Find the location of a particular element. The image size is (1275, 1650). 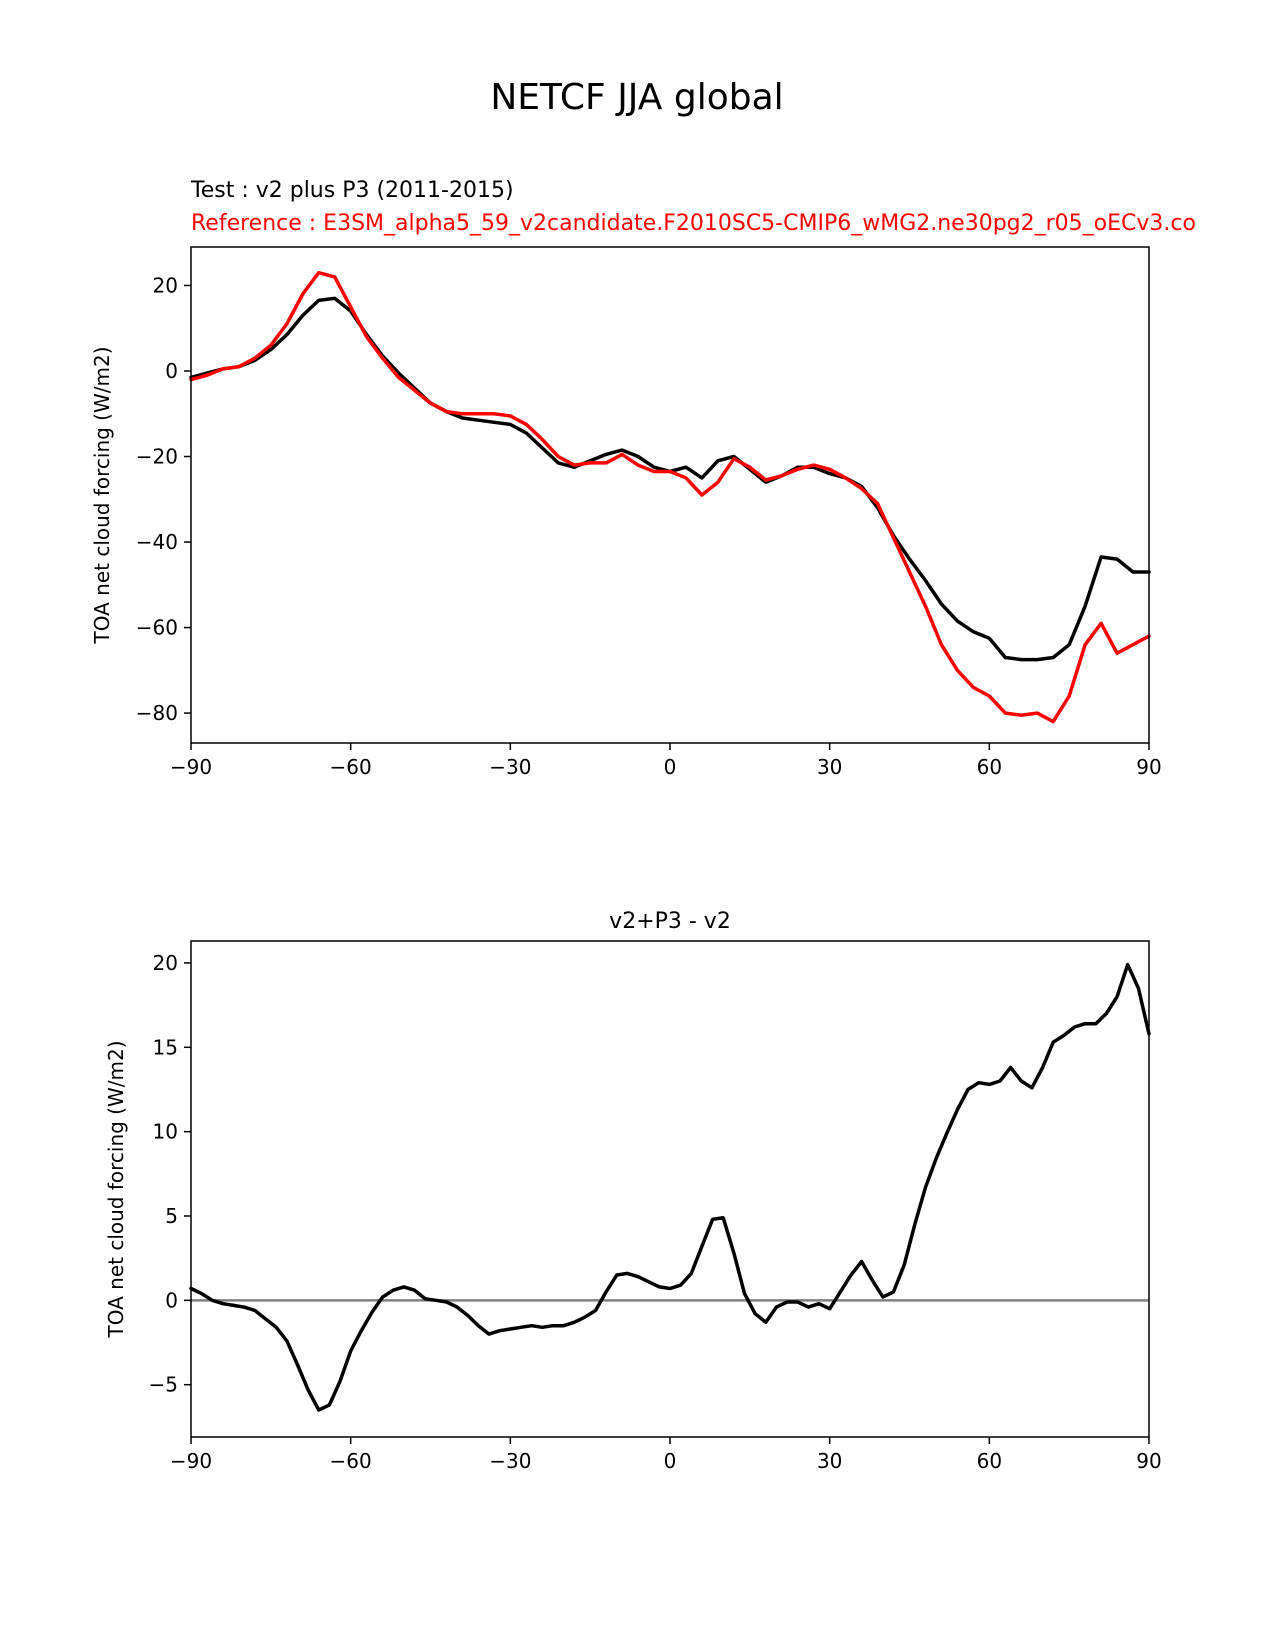

y-tick-label: 15 is located at coordinates (165, 1047).